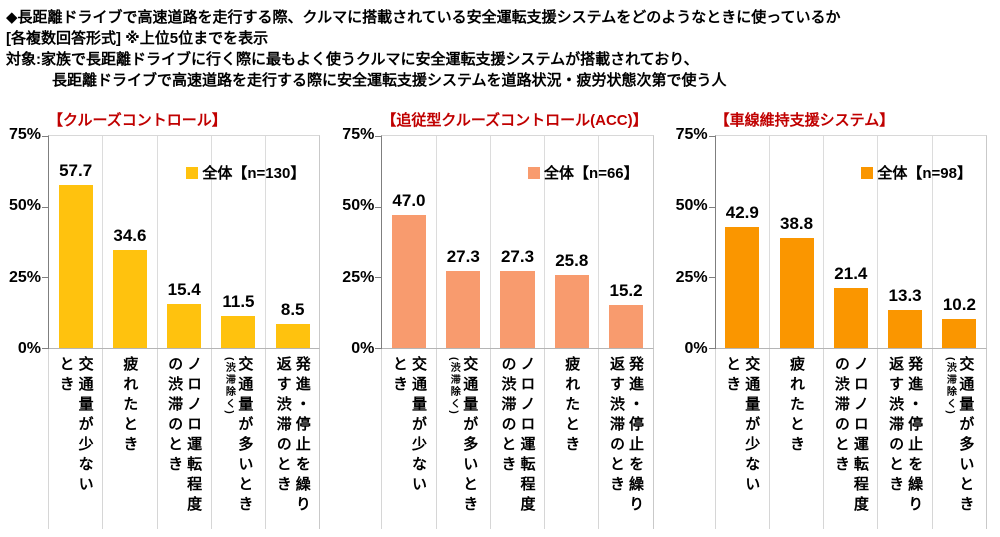 This screenshot has height=537, width=1000. I want to click on bar-column: 11.5, so click(239, 242).